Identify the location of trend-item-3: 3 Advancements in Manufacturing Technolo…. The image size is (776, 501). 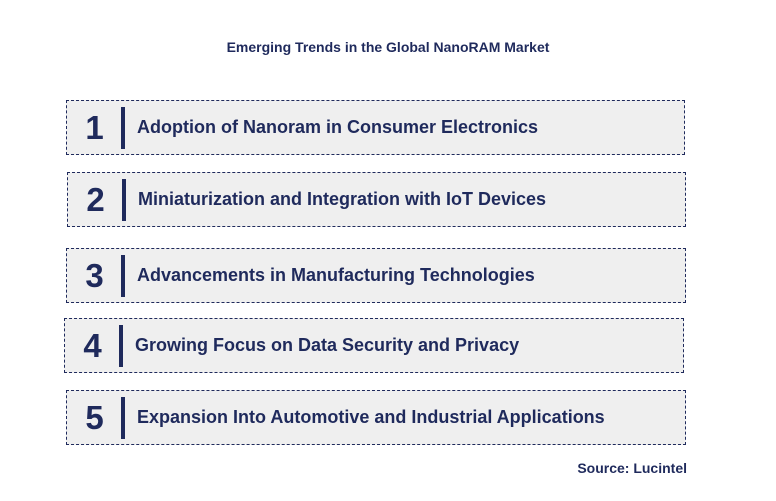
(376, 275).